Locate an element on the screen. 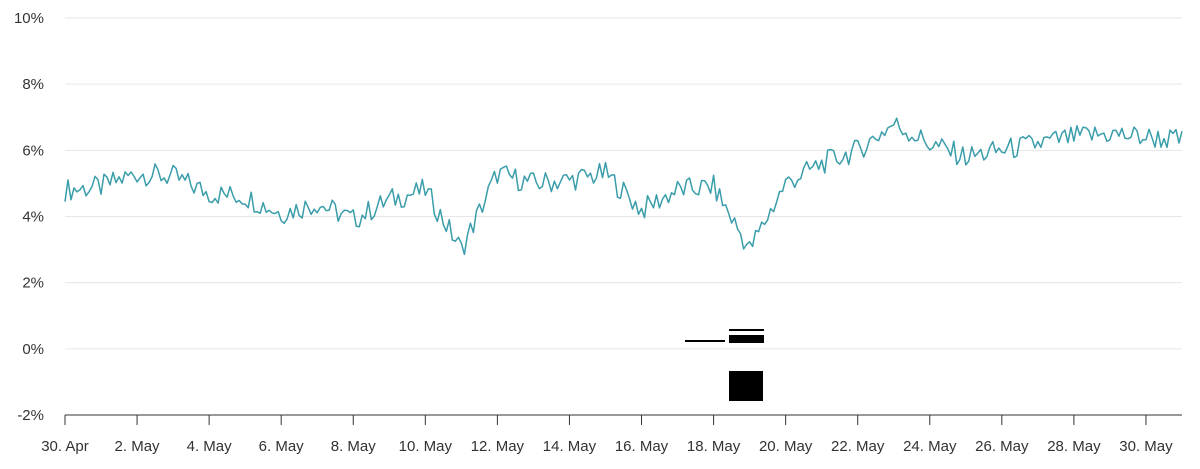 Image resolution: width=1200 pixels, height=469 pixels. redaction-bar-mid is located at coordinates (746, 339).